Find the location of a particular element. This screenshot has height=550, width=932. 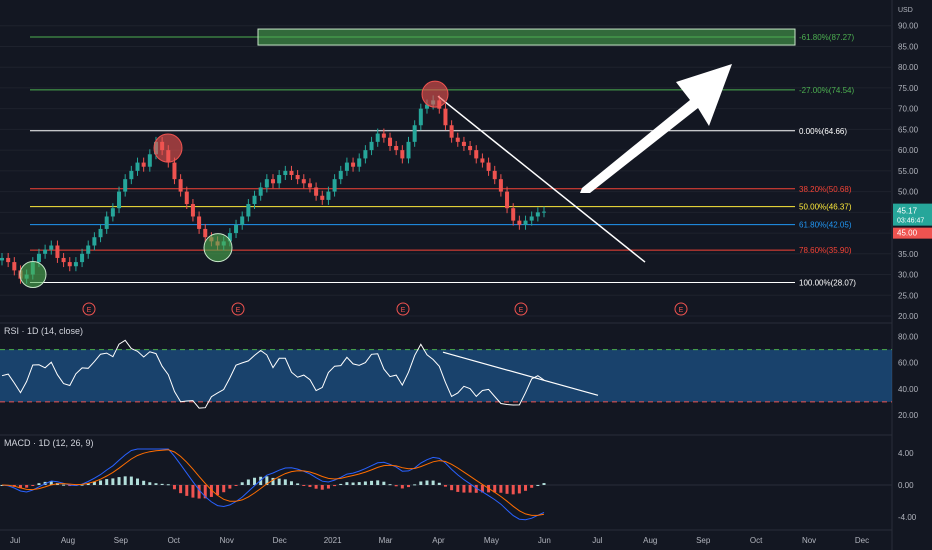

time-tick-label: Jul is located at coordinates (597, 540).